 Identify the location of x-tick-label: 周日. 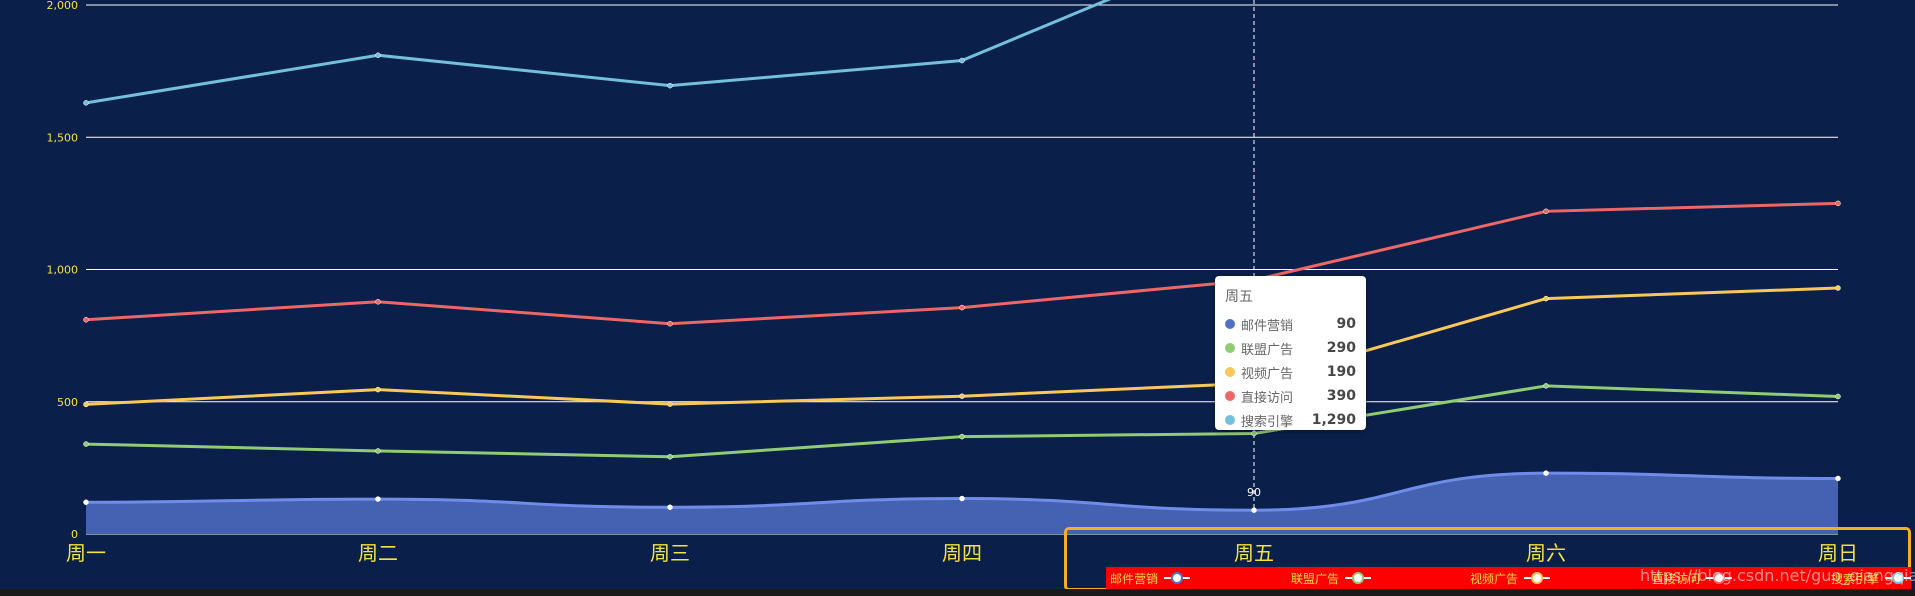
(1838, 553).